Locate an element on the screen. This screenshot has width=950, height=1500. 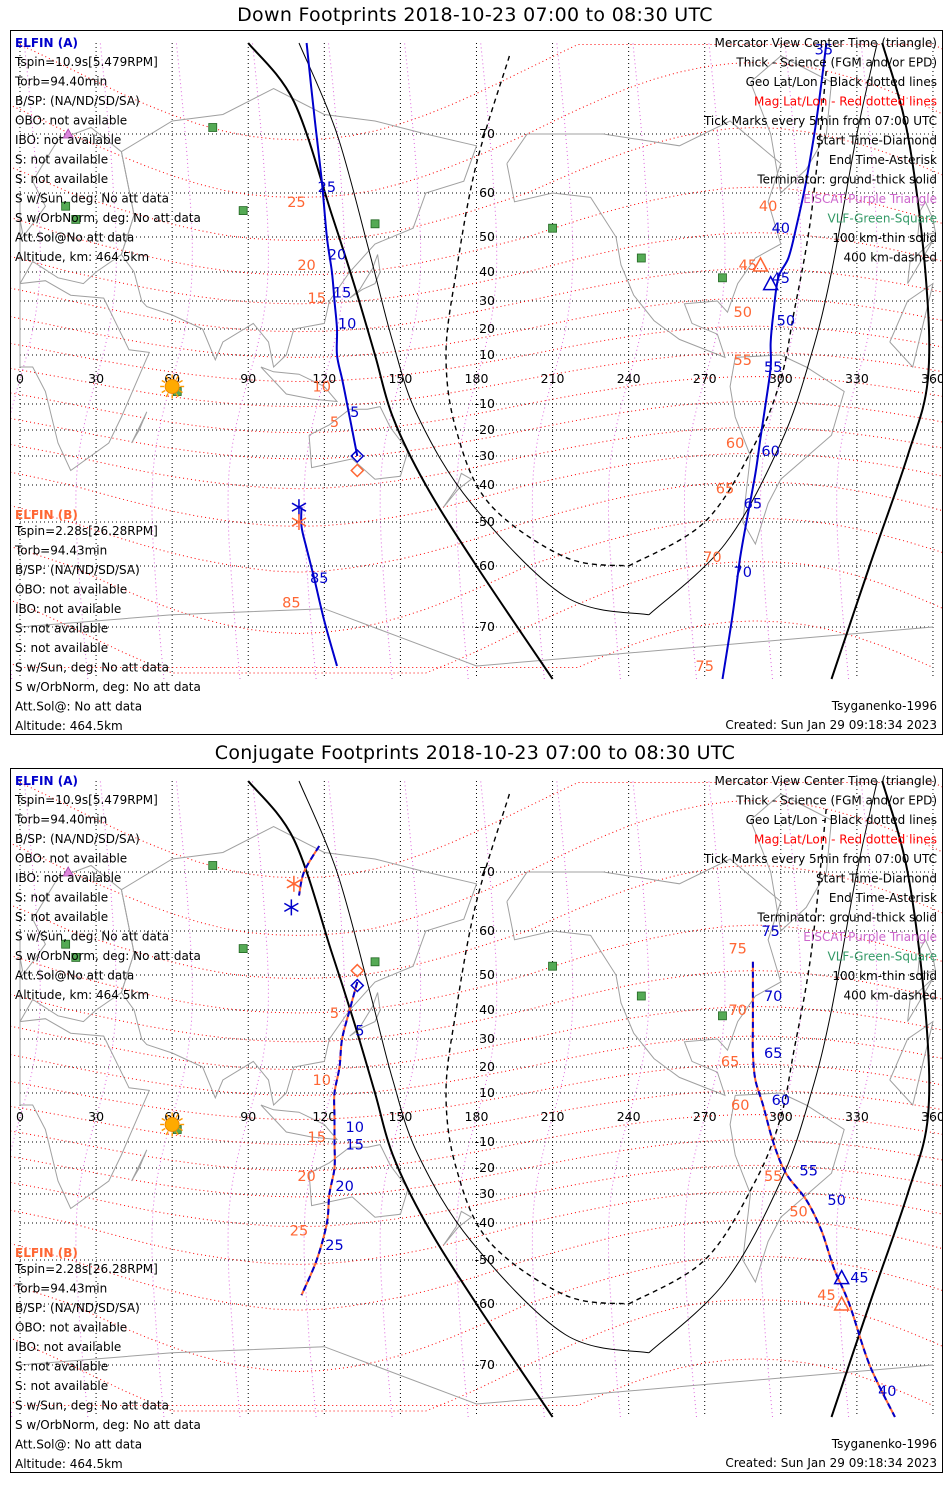
coastline-new-zealand is located at coordinates (458, 1228).